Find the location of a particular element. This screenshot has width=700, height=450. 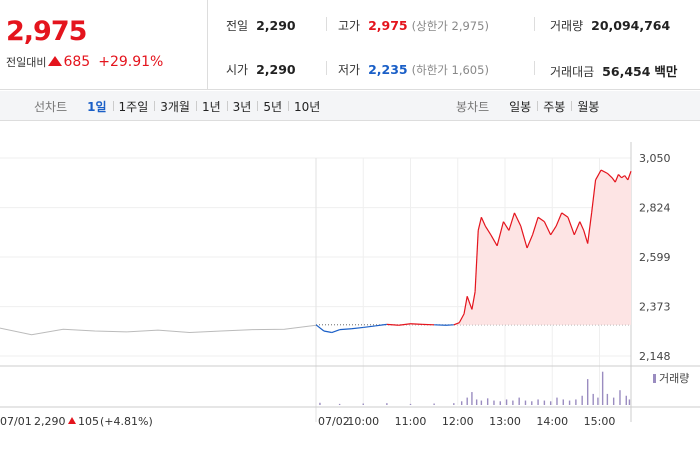

stat-amount: 거래대금 56,454 백만 is located at coordinates (613, 70).